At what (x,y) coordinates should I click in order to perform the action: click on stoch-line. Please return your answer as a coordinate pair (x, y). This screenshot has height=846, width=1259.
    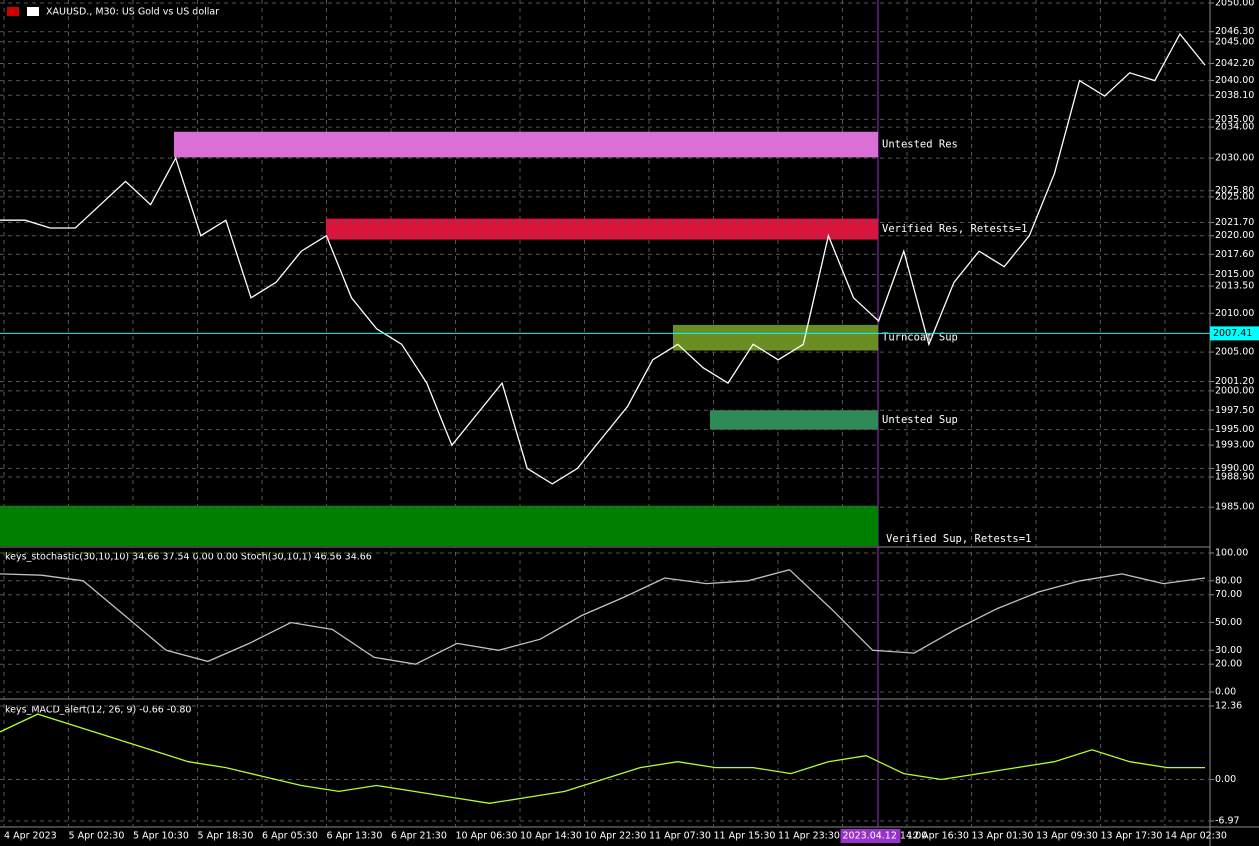
    Looking at the image, I should click on (603, 616).